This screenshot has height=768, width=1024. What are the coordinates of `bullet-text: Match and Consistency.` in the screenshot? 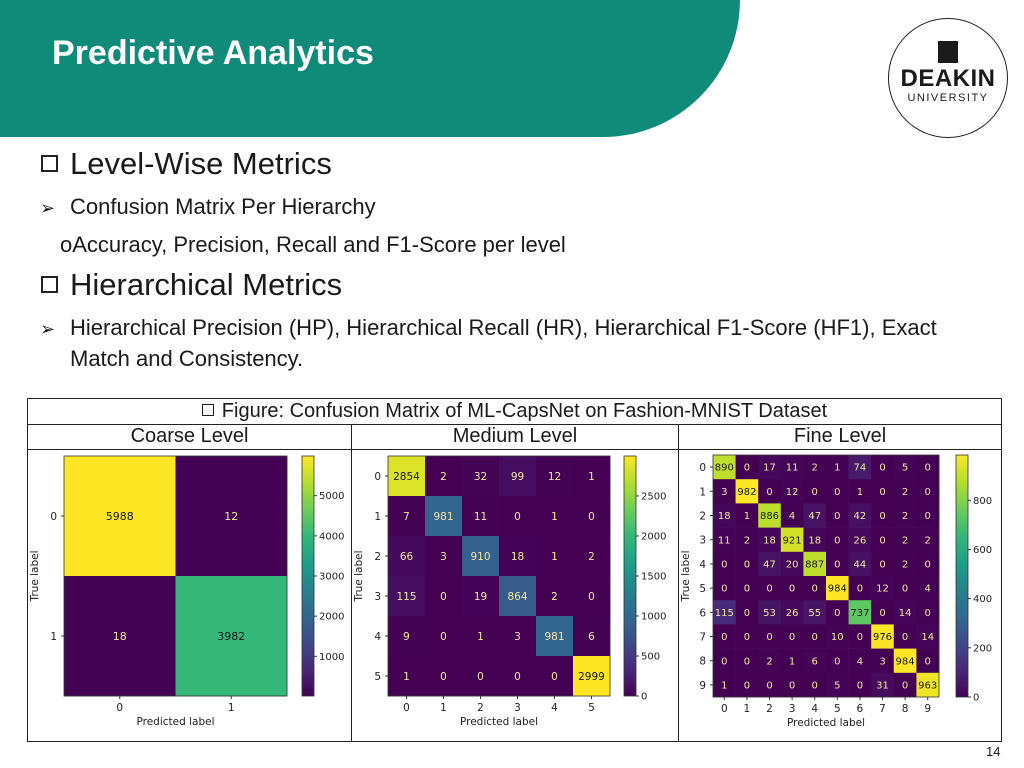 It's located at (187, 358).